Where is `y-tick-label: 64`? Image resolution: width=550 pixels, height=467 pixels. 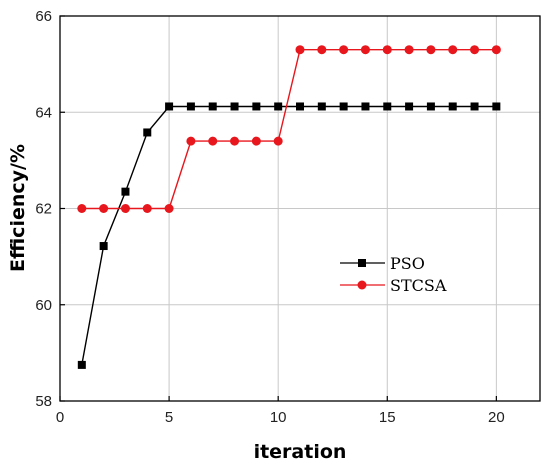 y-tick-label: 64 is located at coordinates (43, 112).